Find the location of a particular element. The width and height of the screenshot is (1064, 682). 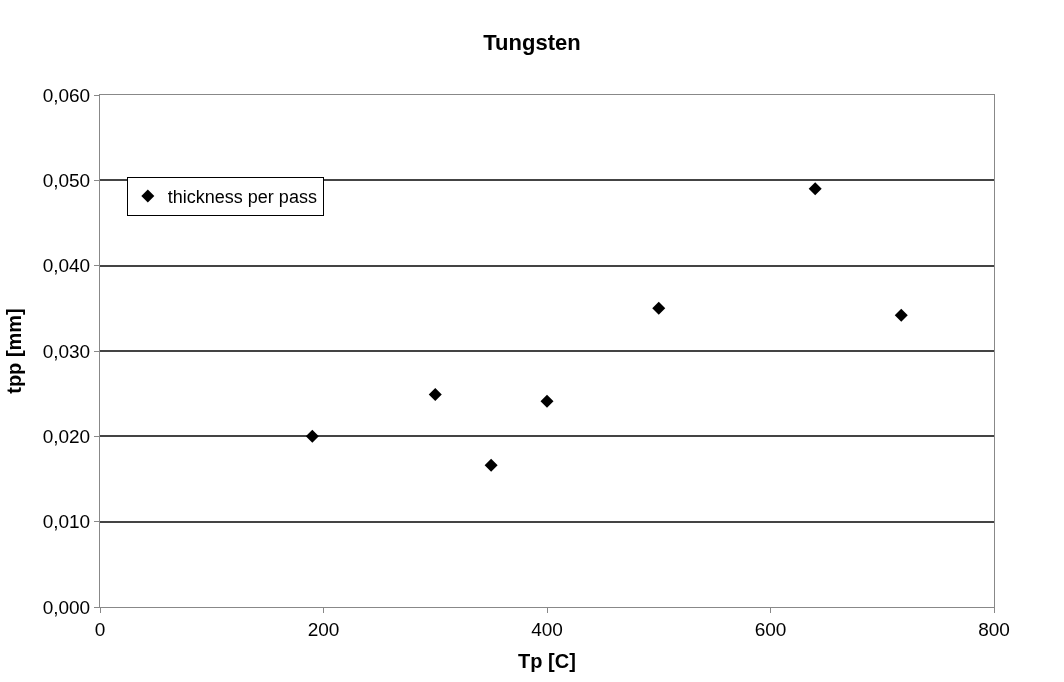

x-axis-title: Tp [C] is located at coordinates (547, 661).